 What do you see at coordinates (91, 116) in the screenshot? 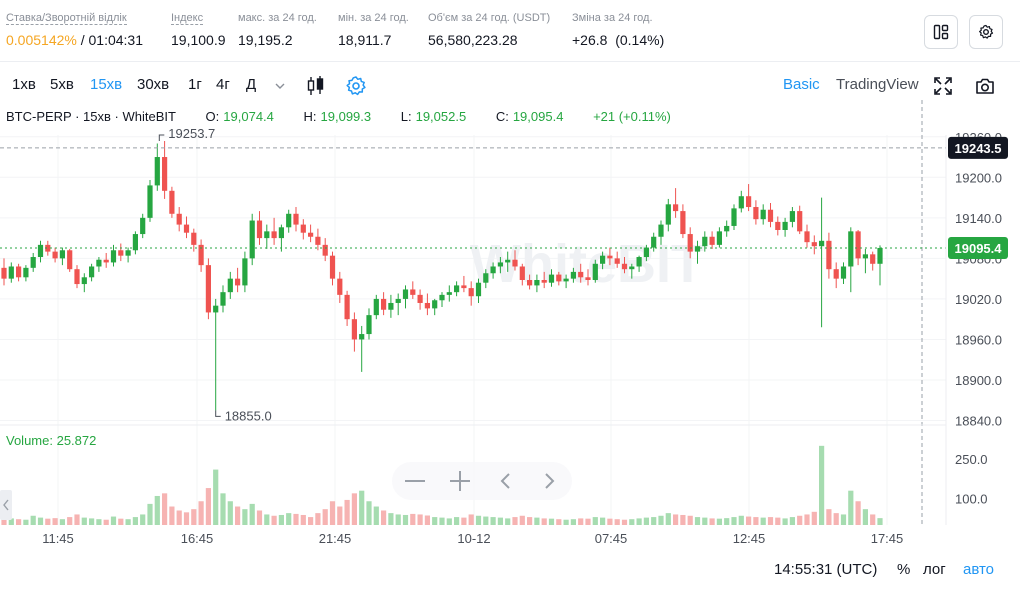
I see `symbol-label: BTC-PERP · 15хв · WhiteBIT` at bounding box center [91, 116].